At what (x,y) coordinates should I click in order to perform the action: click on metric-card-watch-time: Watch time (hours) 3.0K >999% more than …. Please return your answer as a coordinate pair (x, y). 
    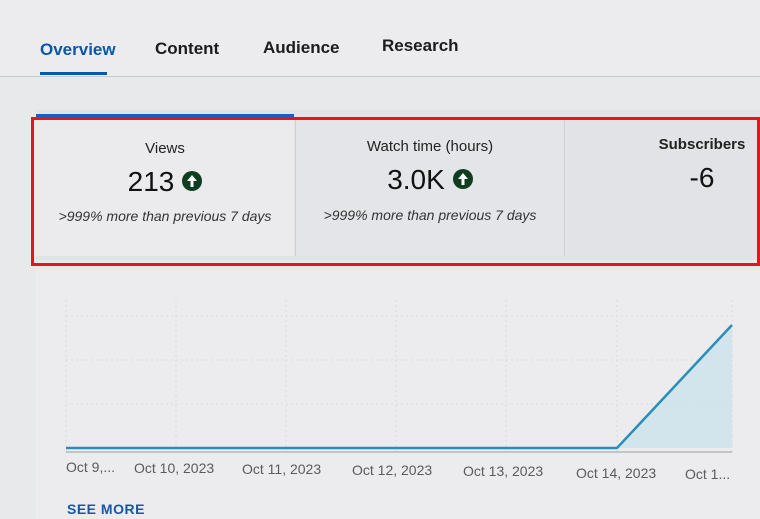
    Looking at the image, I should click on (429, 187).